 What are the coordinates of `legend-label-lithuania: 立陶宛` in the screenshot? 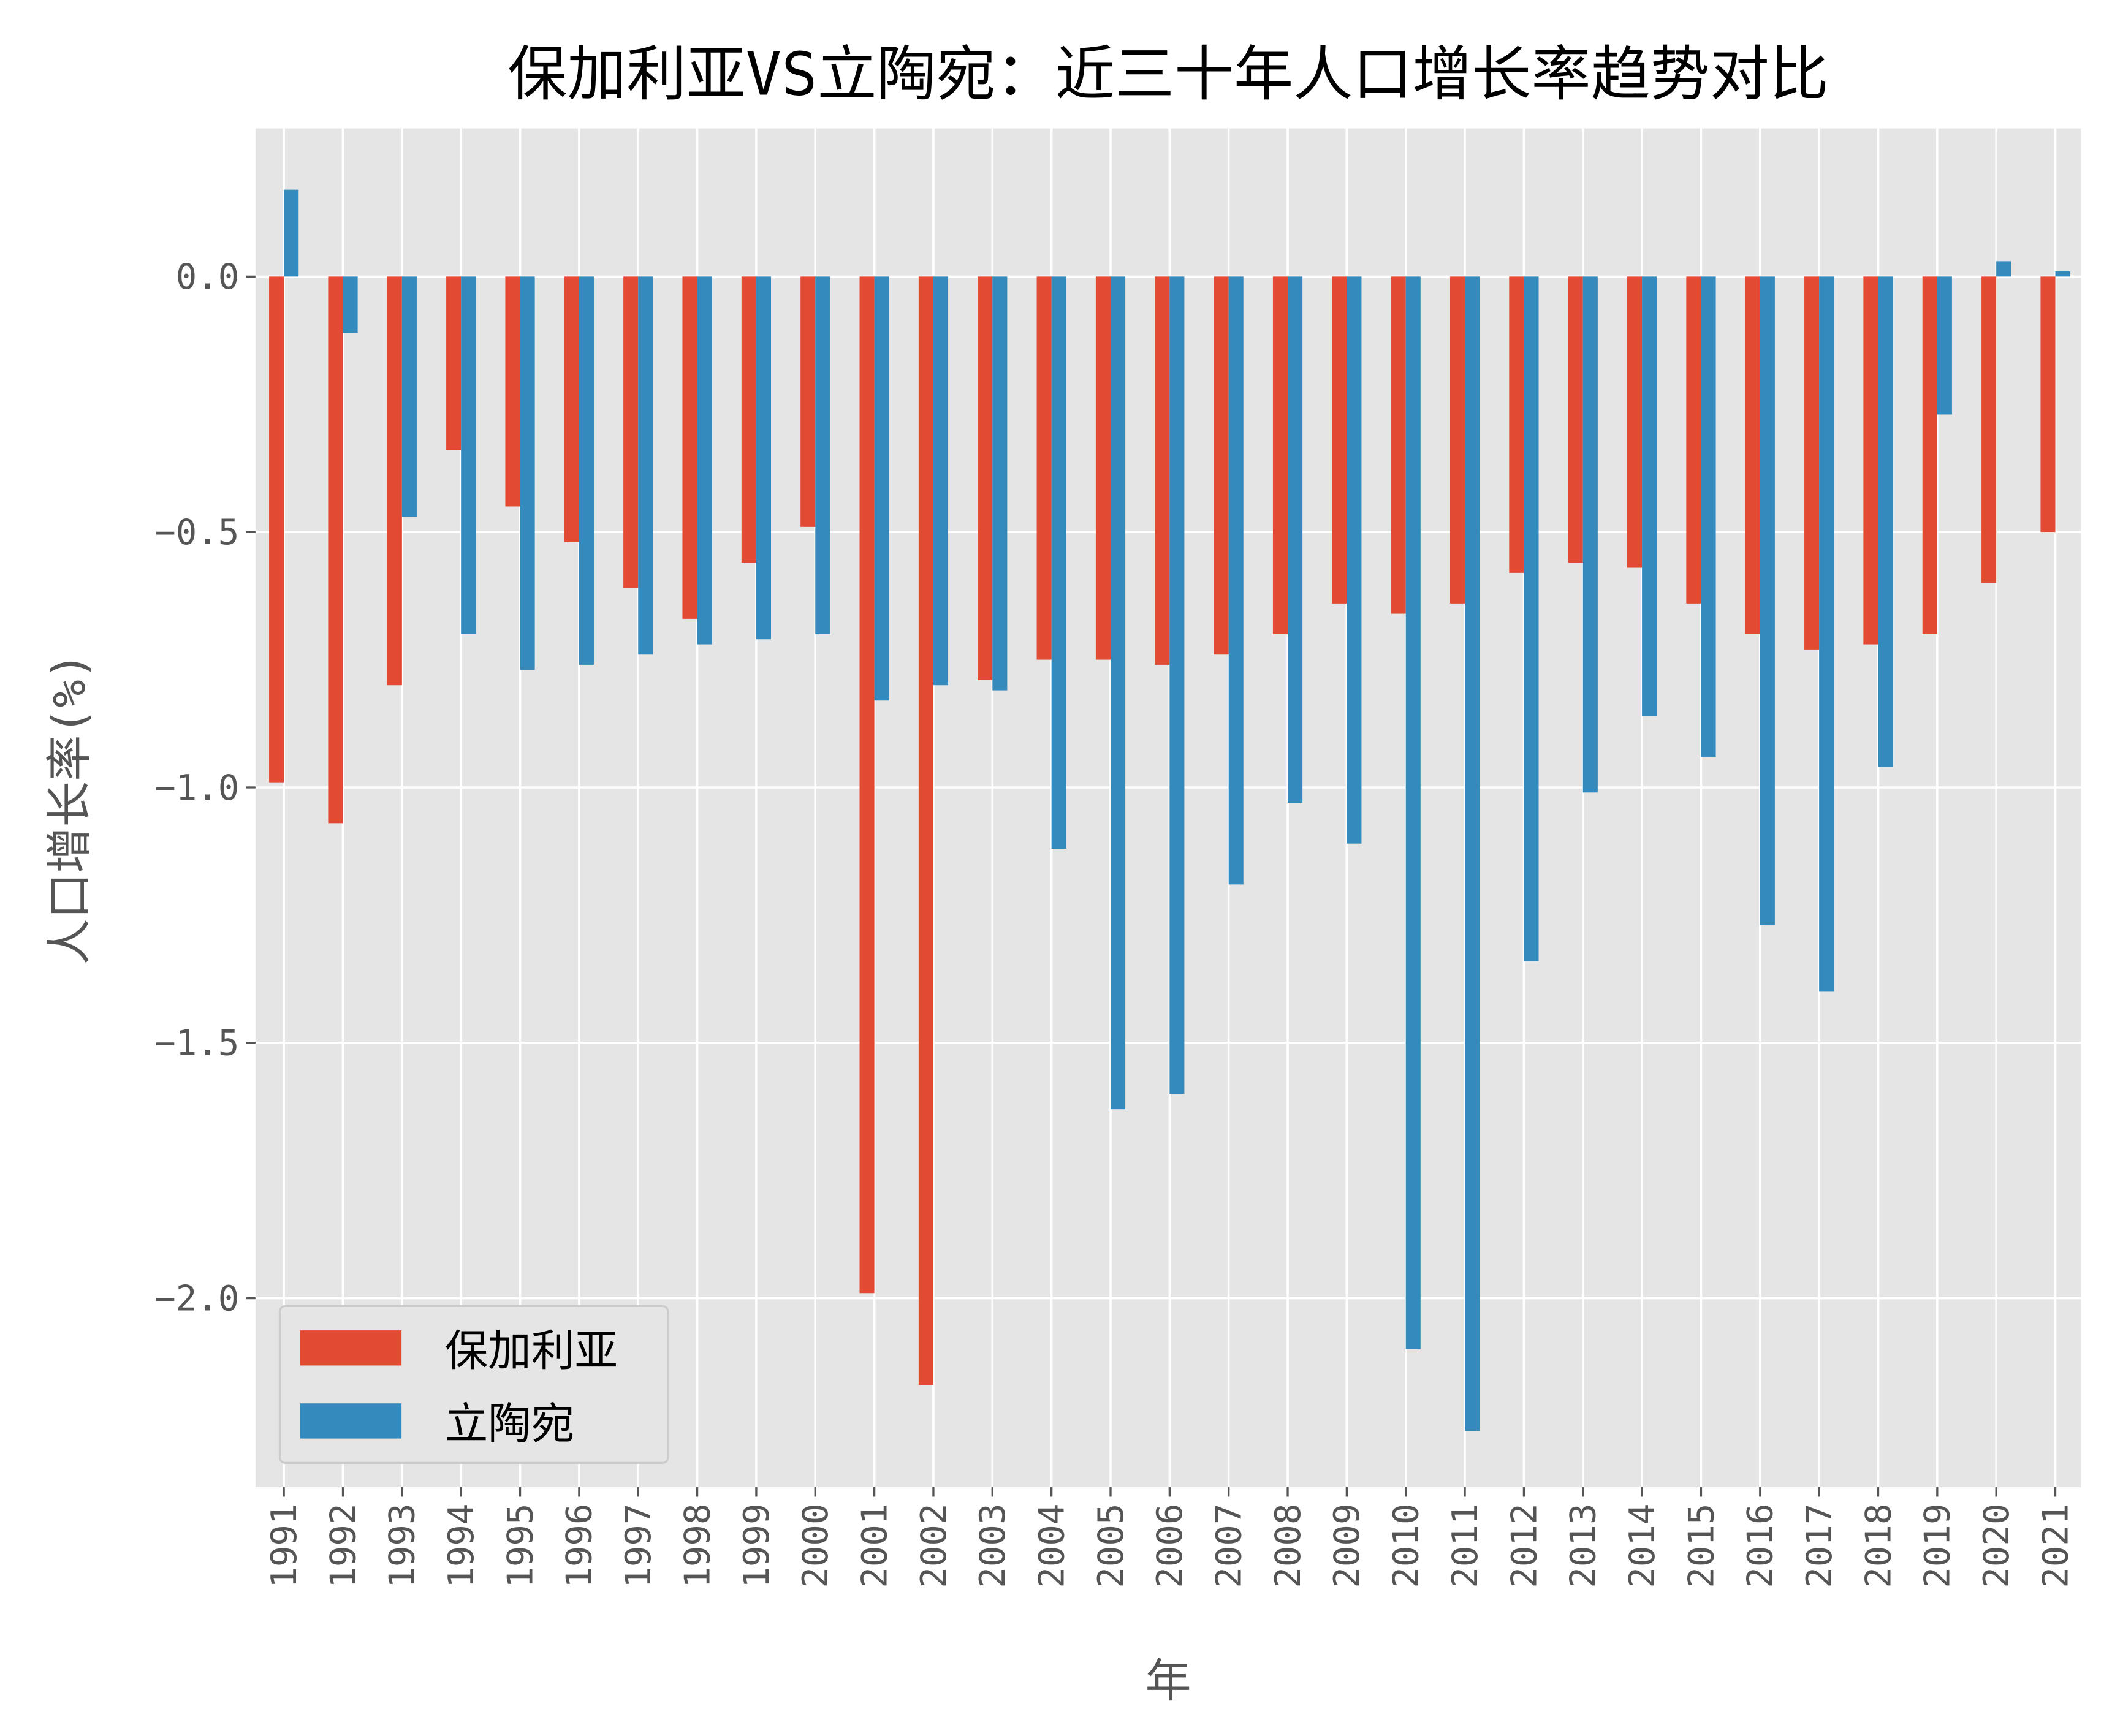 It's located at (510, 1423).